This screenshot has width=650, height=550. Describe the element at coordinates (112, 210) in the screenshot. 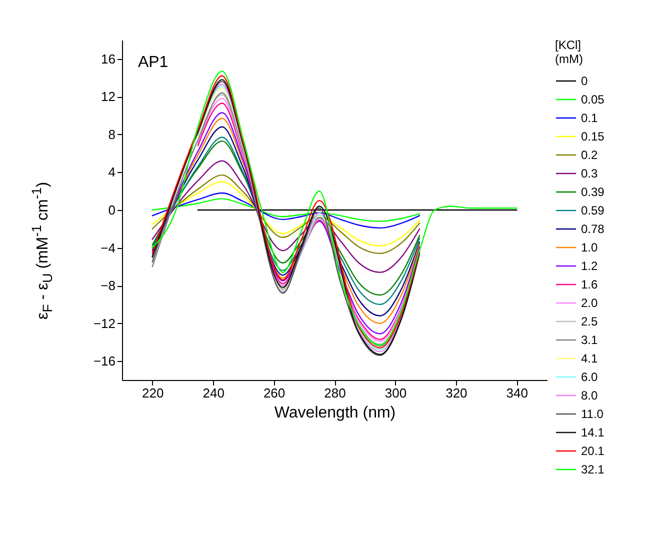

I see `y-tick-label: 0` at that location.